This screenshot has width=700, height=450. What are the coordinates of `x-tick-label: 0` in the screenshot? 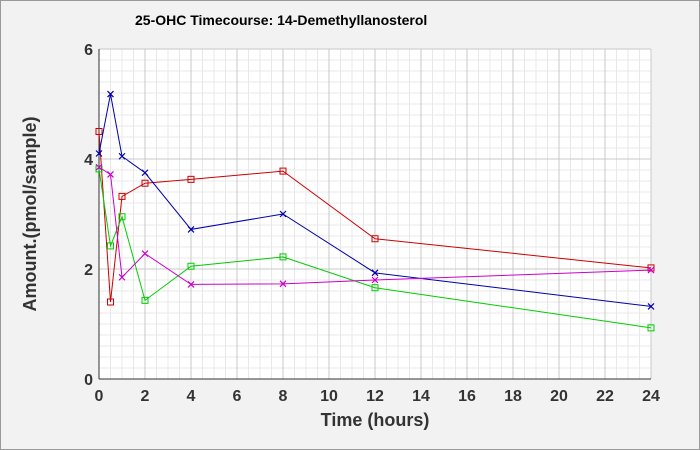 It's located at (99, 396).